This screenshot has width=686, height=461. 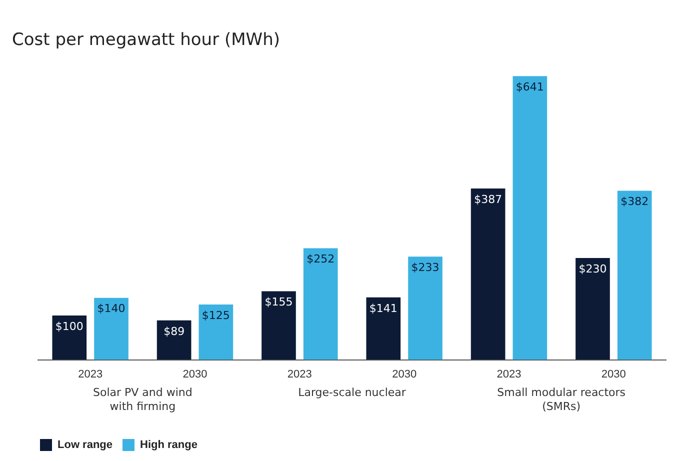 I want to click on legend-label: High range, so click(x=169, y=445).